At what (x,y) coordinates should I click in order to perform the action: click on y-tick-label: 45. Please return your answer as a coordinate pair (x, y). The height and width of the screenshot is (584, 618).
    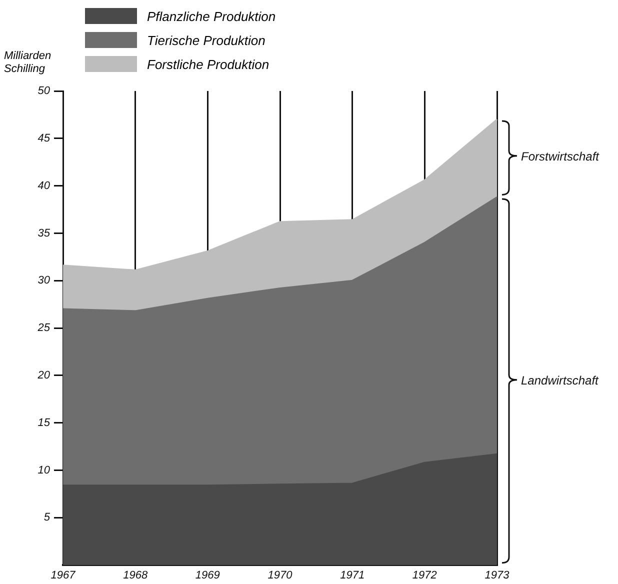
    Looking at the image, I should click on (44, 138).